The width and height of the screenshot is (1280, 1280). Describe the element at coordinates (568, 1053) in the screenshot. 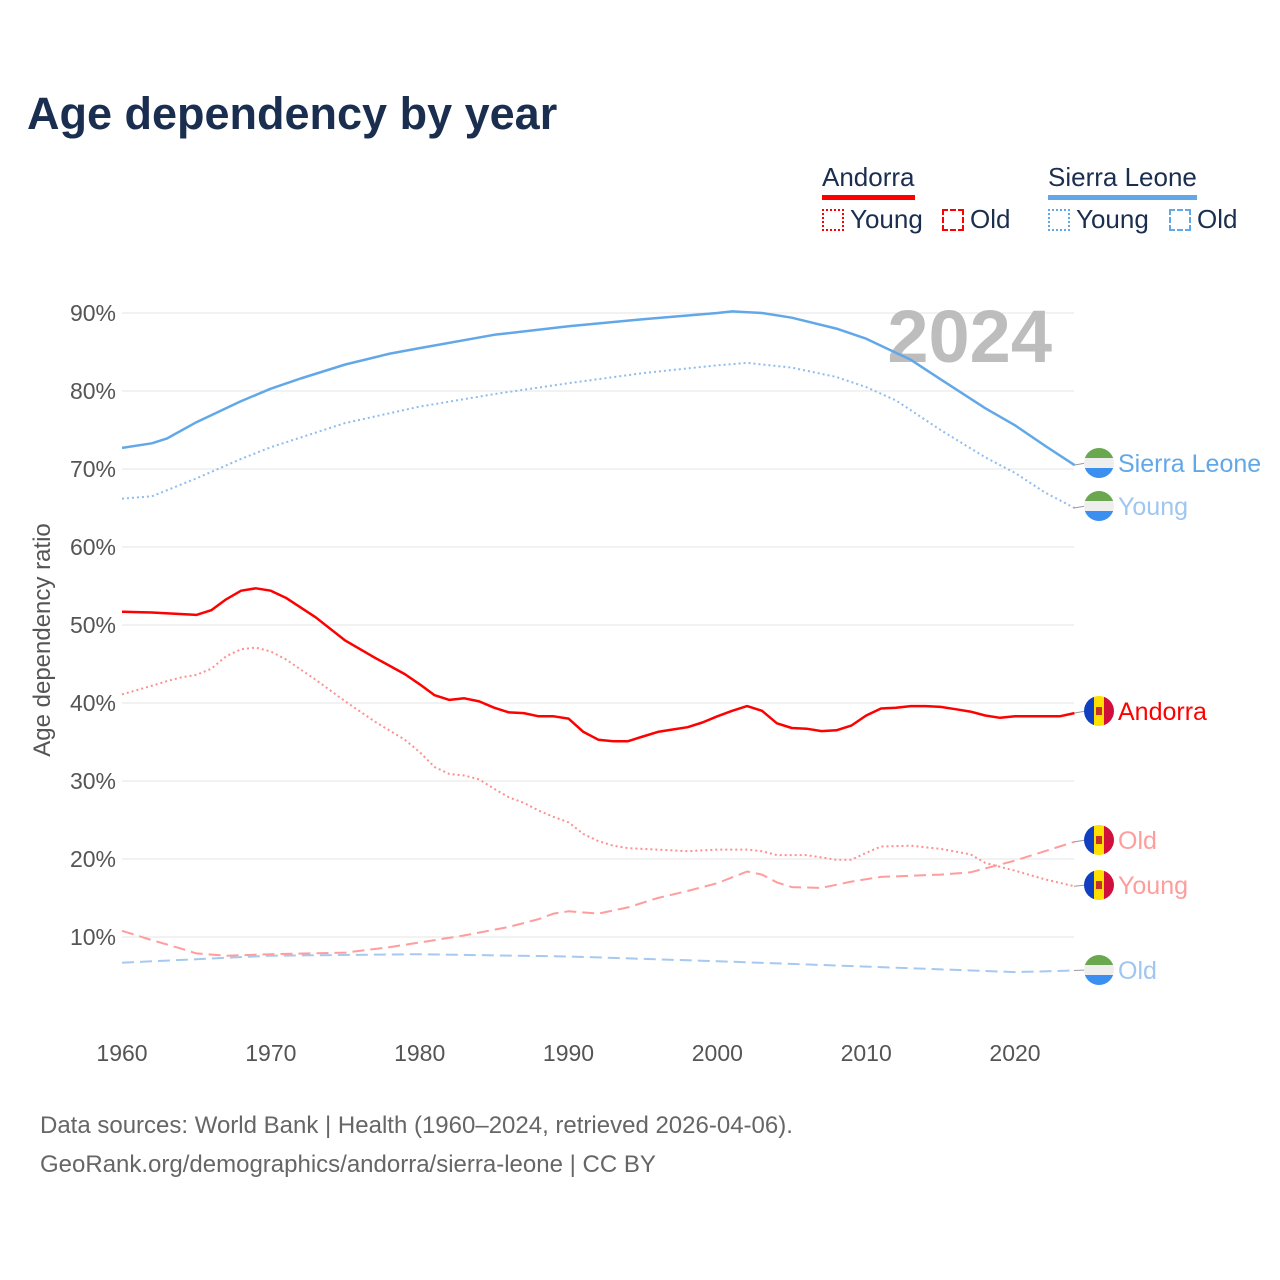

I see `x-tick-label: 1990` at that location.